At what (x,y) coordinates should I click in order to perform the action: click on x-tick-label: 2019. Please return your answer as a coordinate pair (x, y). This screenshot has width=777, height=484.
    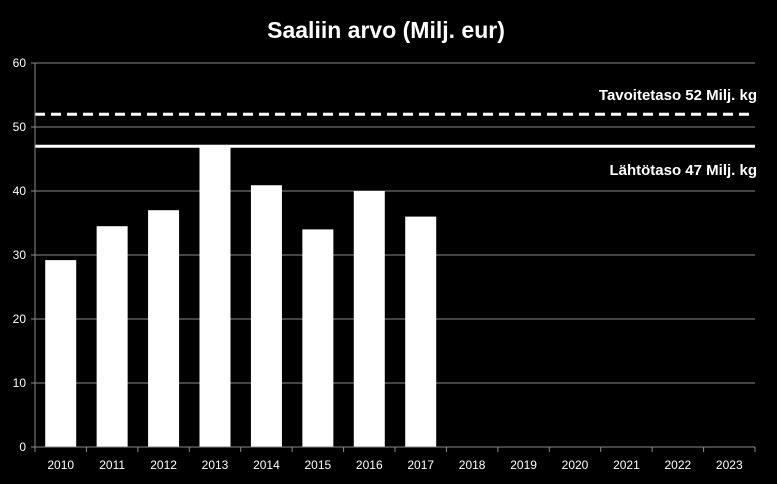
    Looking at the image, I should click on (523, 465).